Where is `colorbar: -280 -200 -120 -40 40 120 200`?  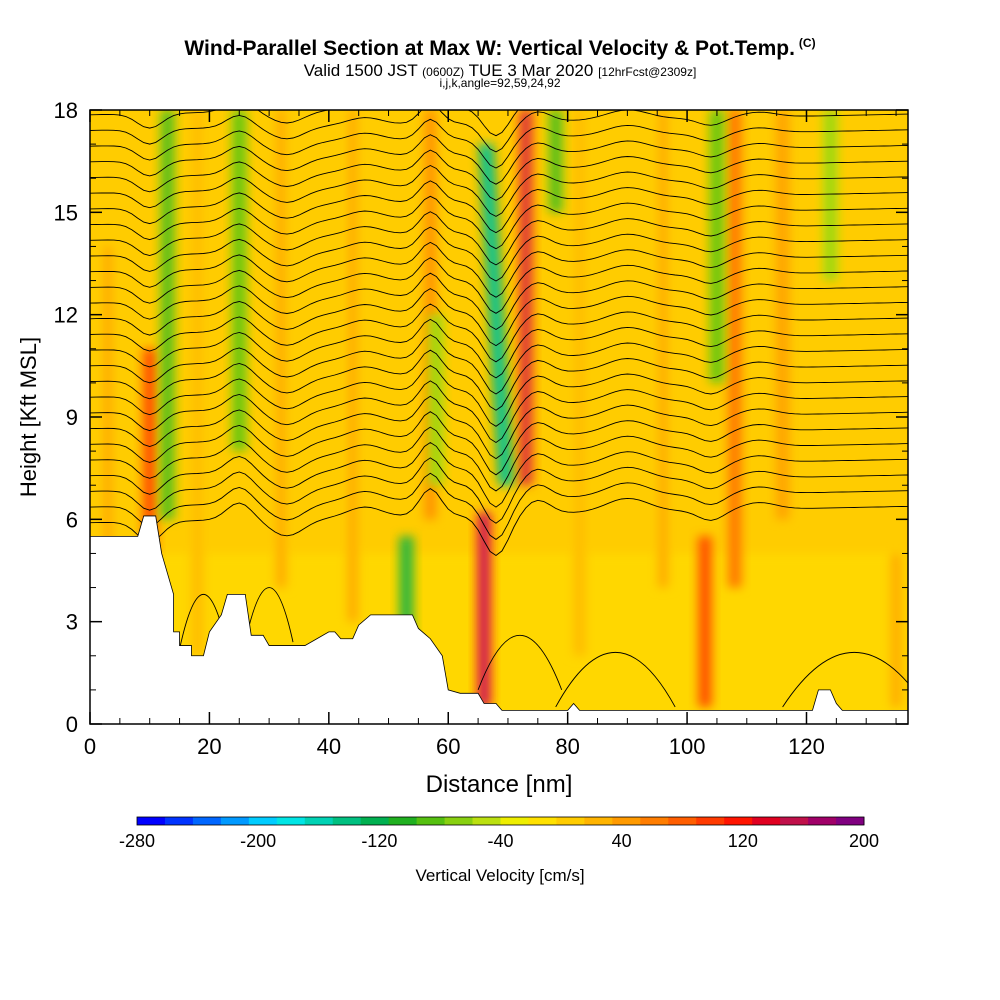 colorbar: -280 -200 -120 -40 40 120 200 is located at coordinates (499, 833).